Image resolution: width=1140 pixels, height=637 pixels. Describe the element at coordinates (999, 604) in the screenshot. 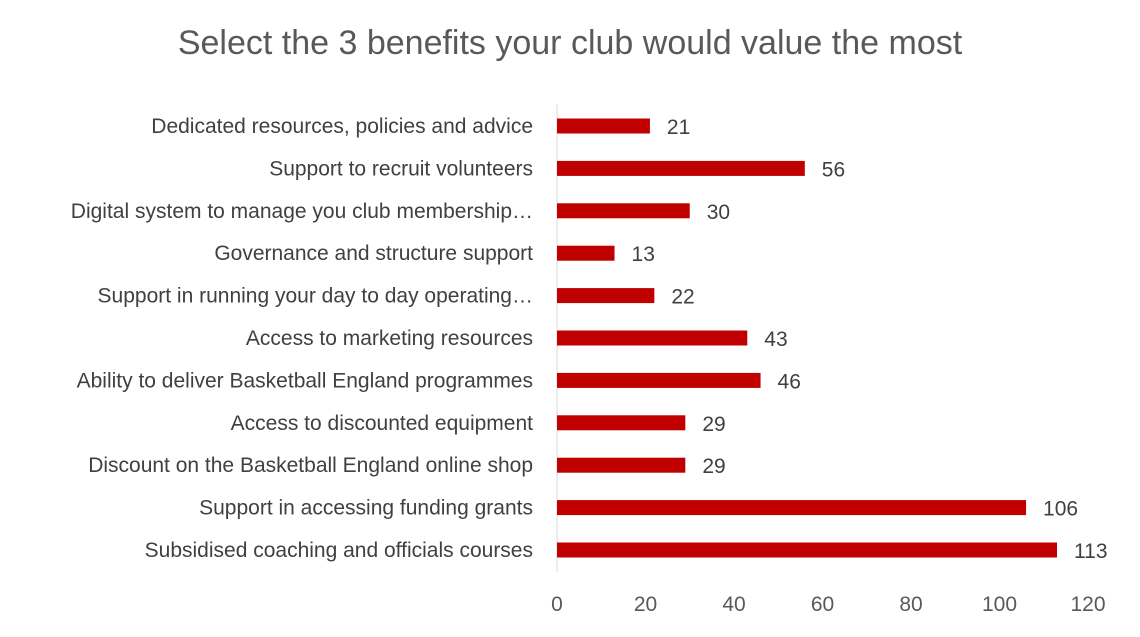

I see `x-tick-label: 100` at that location.